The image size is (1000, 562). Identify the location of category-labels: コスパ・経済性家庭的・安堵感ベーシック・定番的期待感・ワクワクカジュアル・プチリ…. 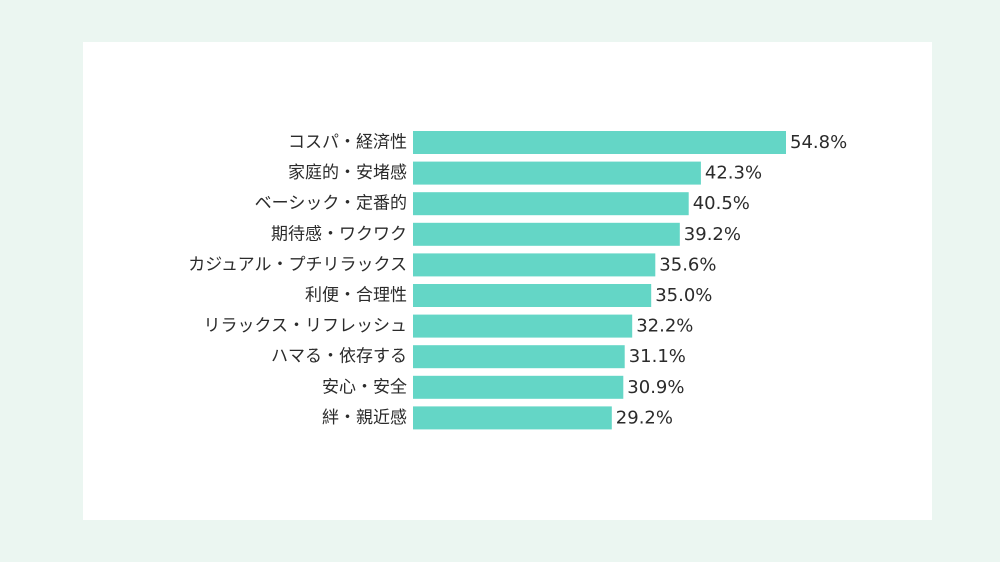
(297, 280).